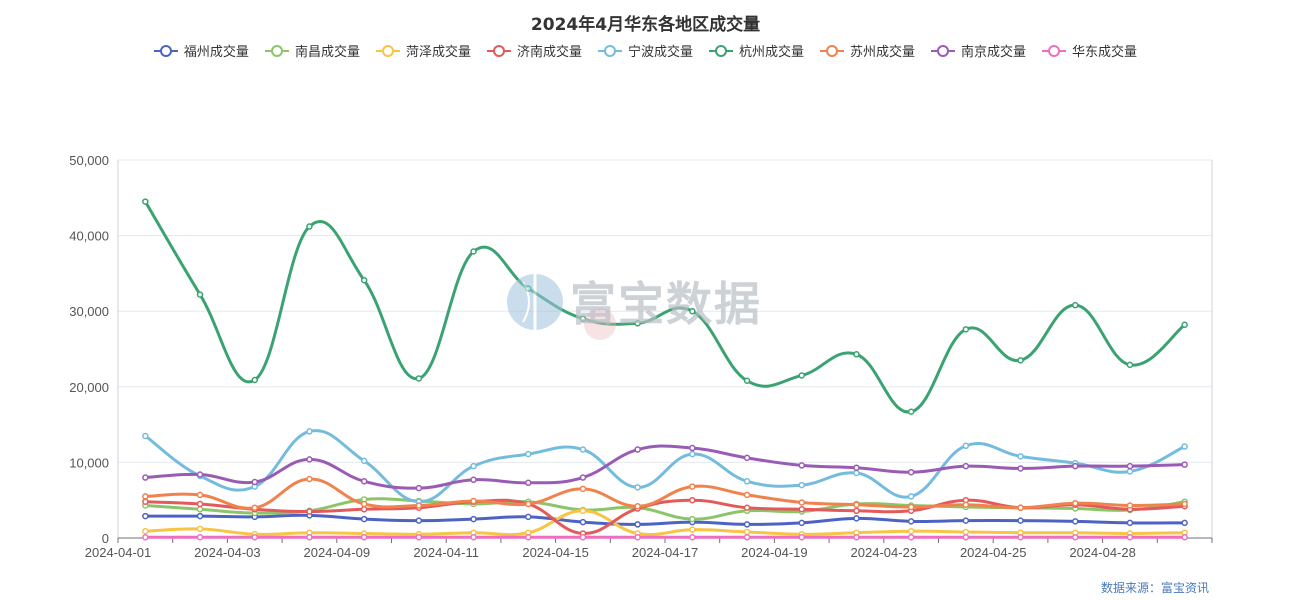  I want to click on series-line, so click(665, 493).